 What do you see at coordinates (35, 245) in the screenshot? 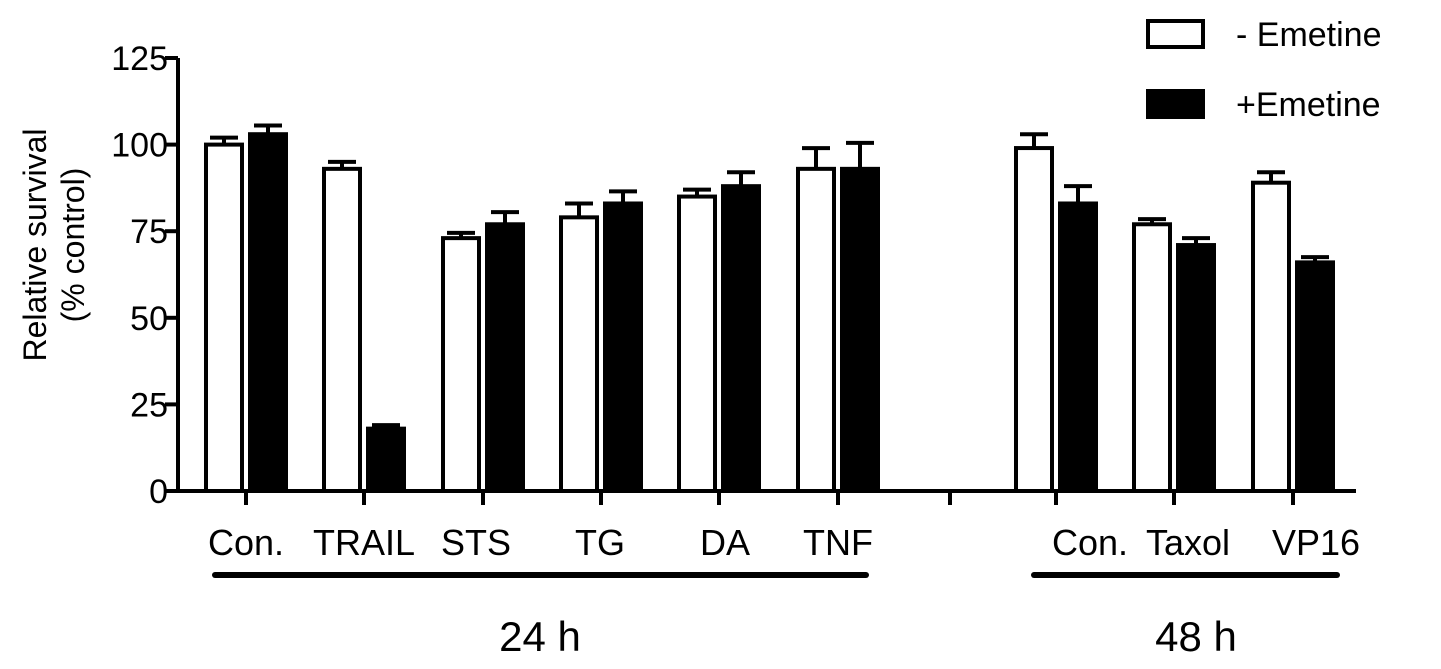
I see `y-axis-label-line1: Relative survival` at bounding box center [35, 245].